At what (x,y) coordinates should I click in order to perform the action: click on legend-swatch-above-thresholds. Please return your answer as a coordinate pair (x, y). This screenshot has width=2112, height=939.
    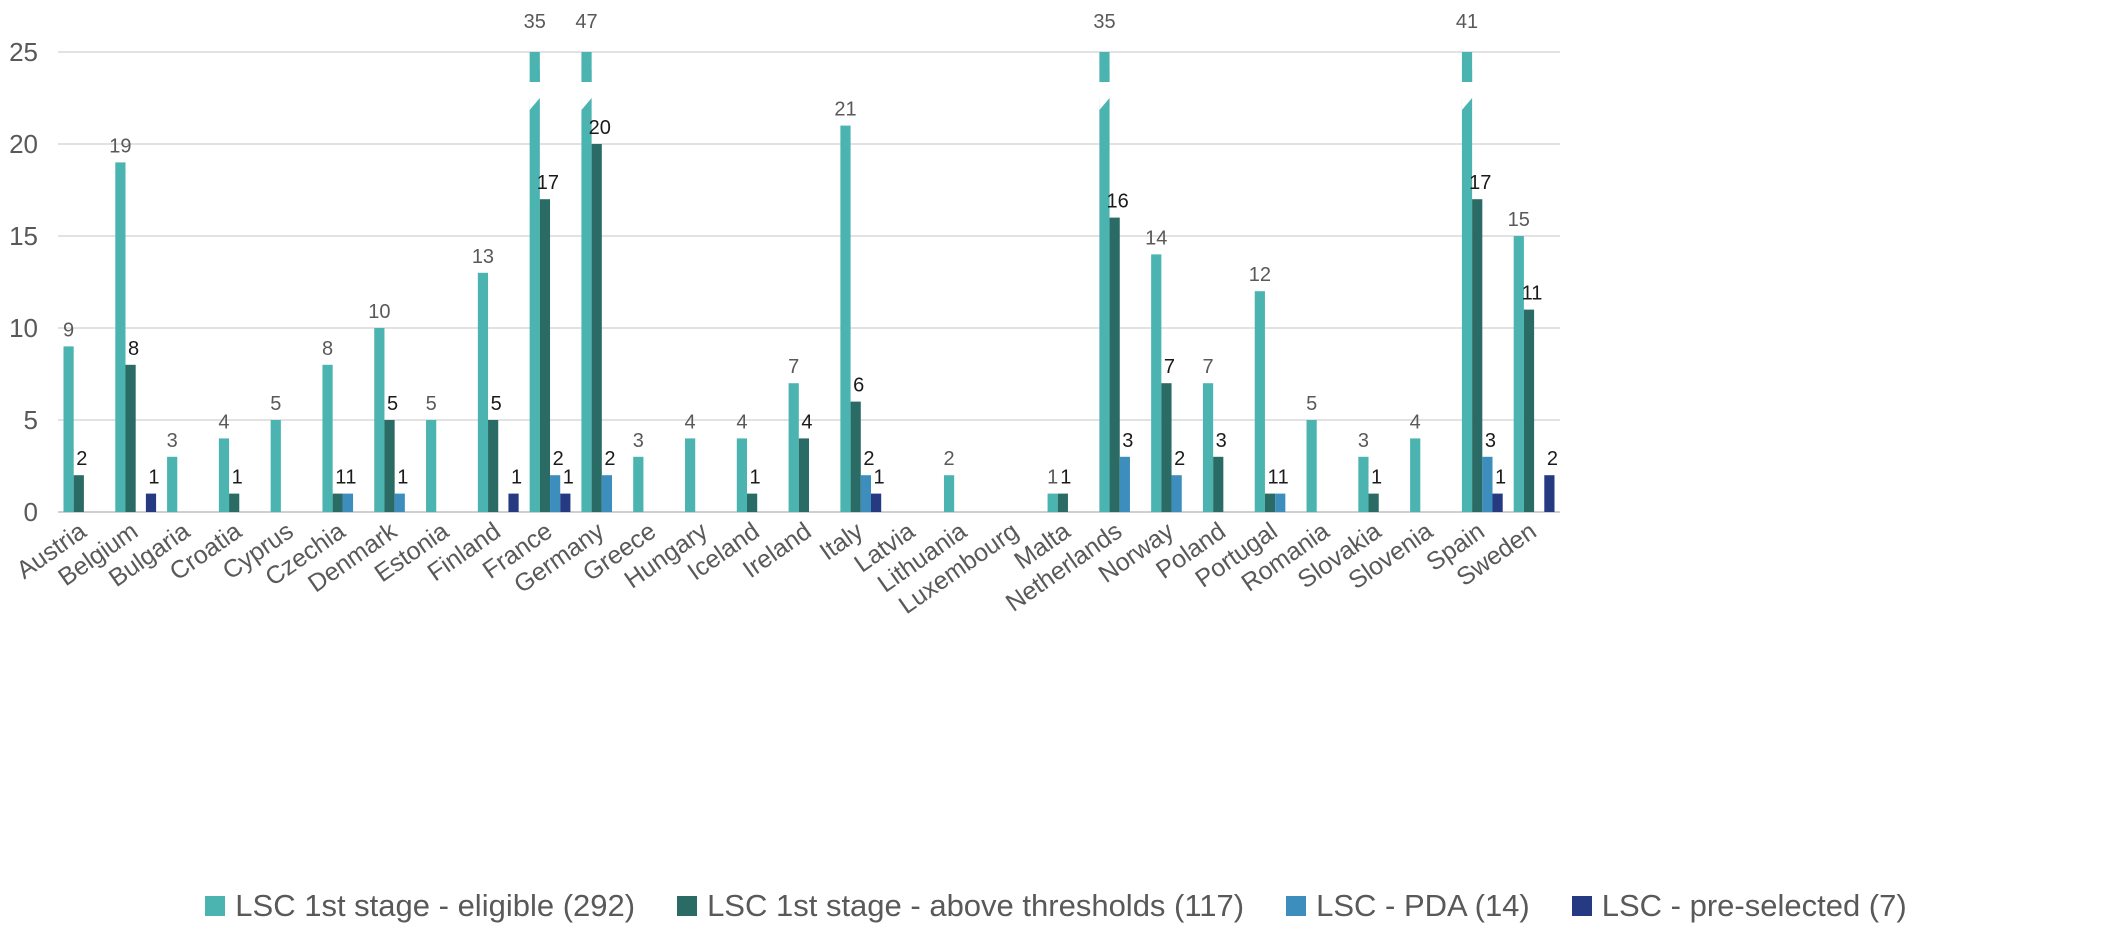
    Looking at the image, I should click on (687, 906).